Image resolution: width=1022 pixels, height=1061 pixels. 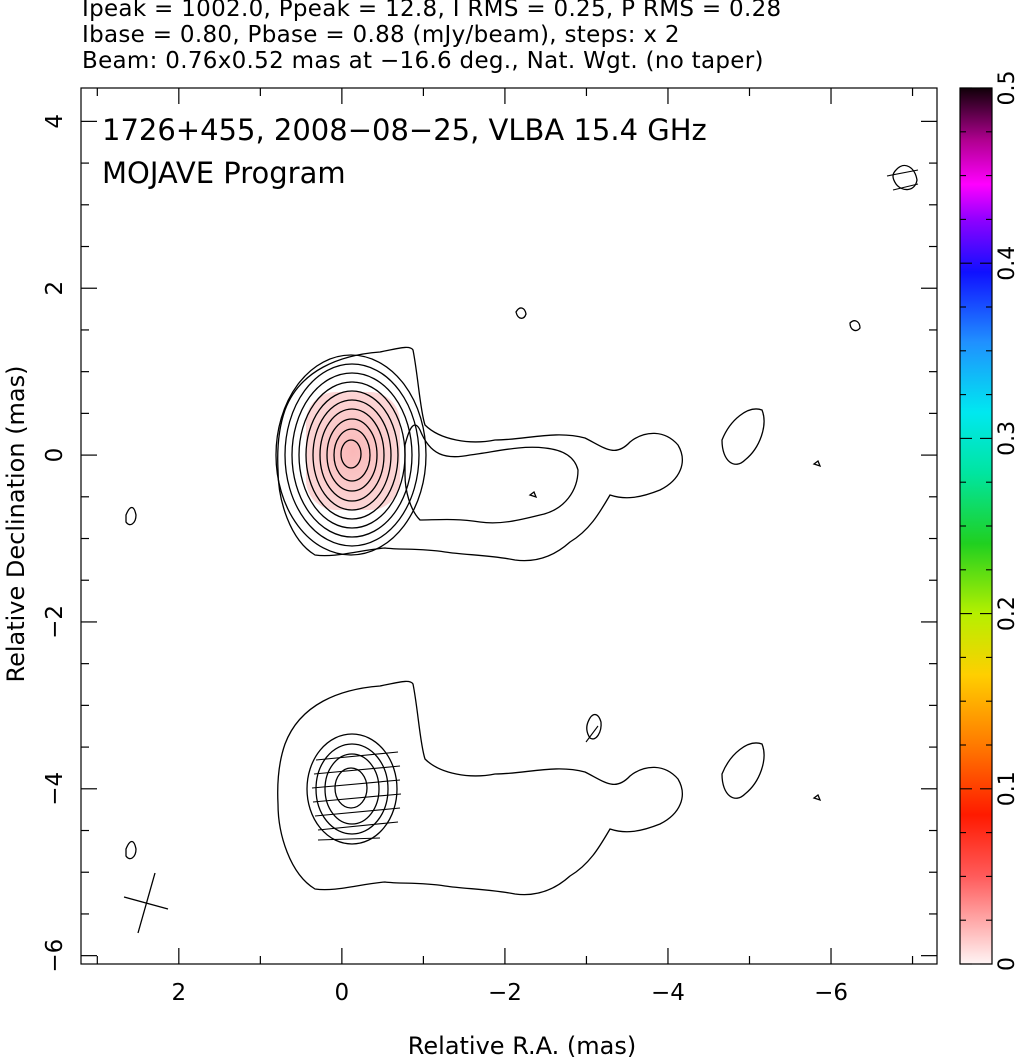 What do you see at coordinates (16, 523) in the screenshot?
I see `y-axis-title: Relative Declination (mas)` at bounding box center [16, 523].